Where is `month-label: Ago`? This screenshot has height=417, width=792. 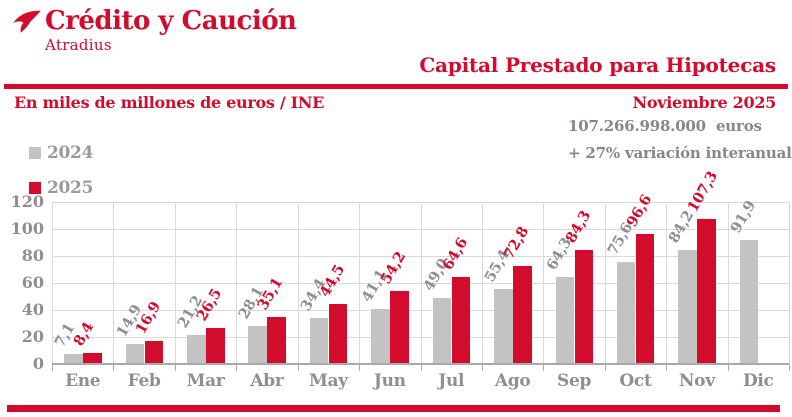
month-label: Ago is located at coordinates (512, 381).